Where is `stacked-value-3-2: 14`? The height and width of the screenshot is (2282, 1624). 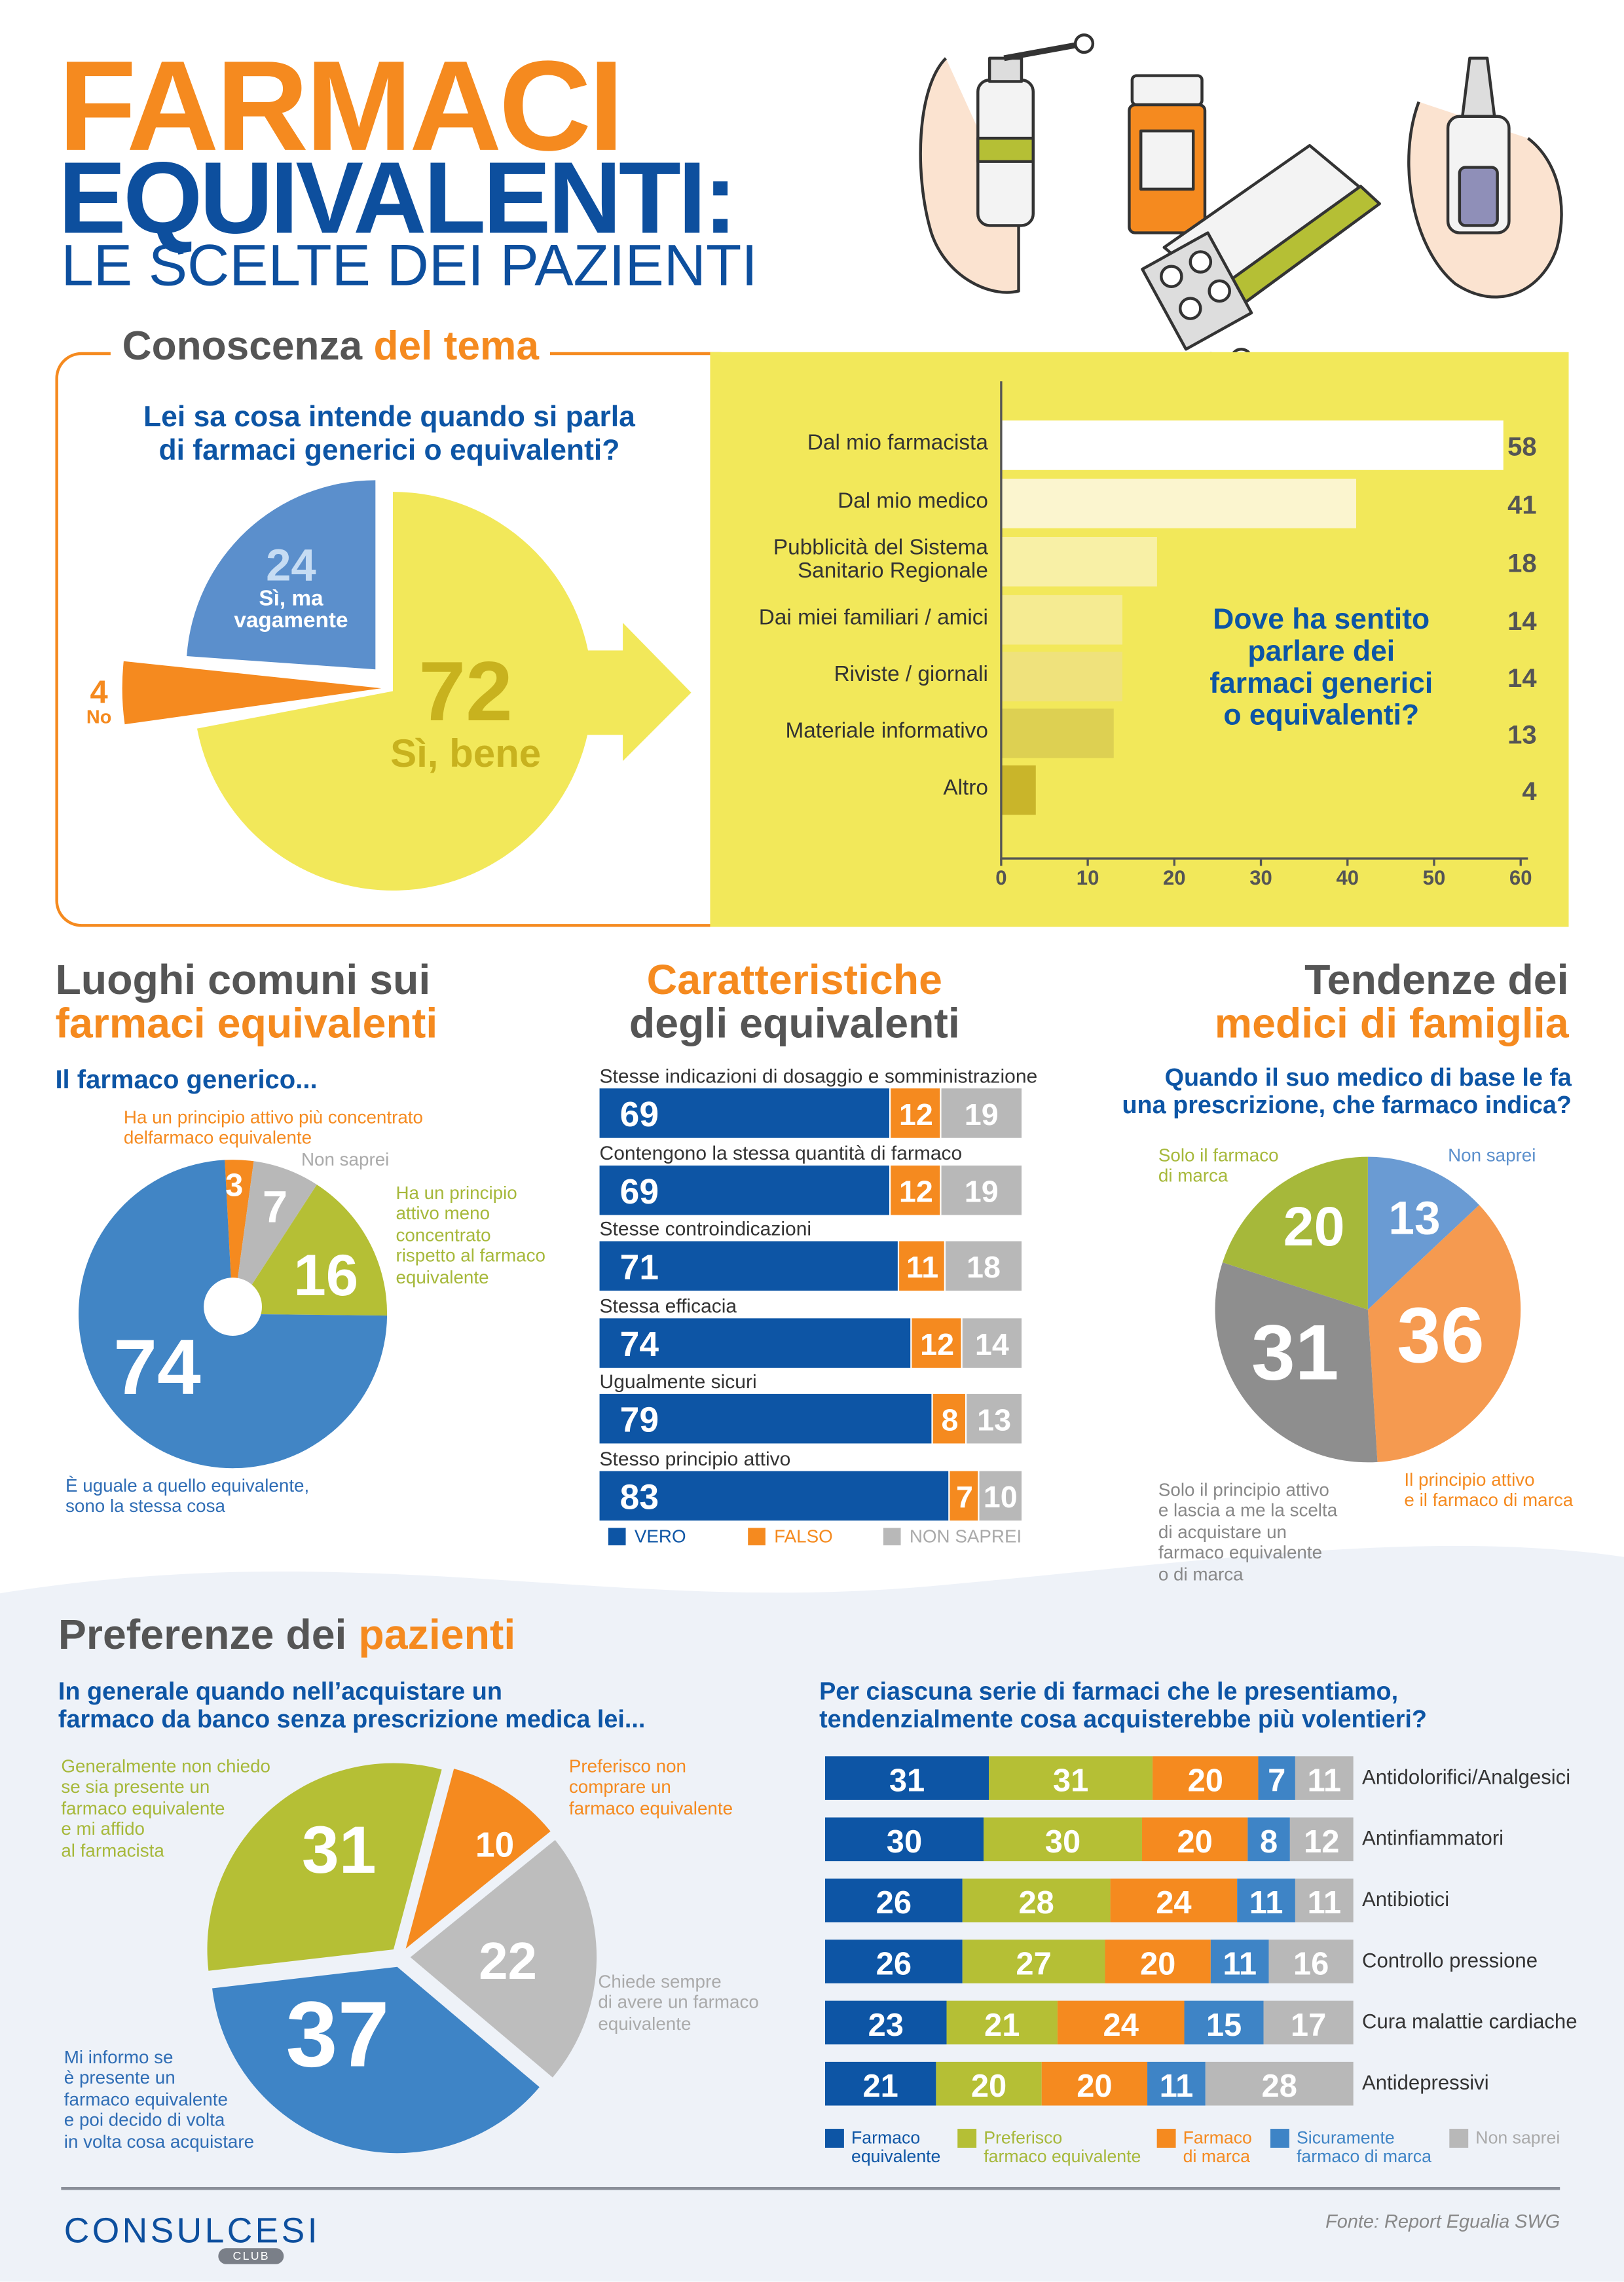 stacked-value-3-2: 14 is located at coordinates (992, 1344).